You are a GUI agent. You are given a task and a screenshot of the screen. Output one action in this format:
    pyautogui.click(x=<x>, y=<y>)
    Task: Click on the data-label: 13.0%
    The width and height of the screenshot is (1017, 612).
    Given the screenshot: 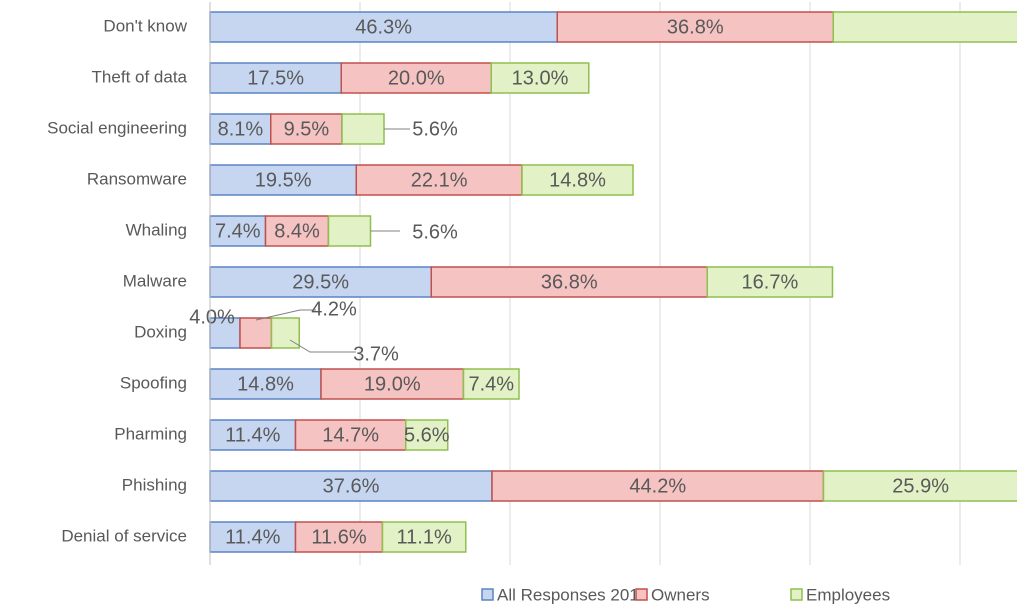 What is the action you would take?
    pyautogui.click(x=540, y=78)
    